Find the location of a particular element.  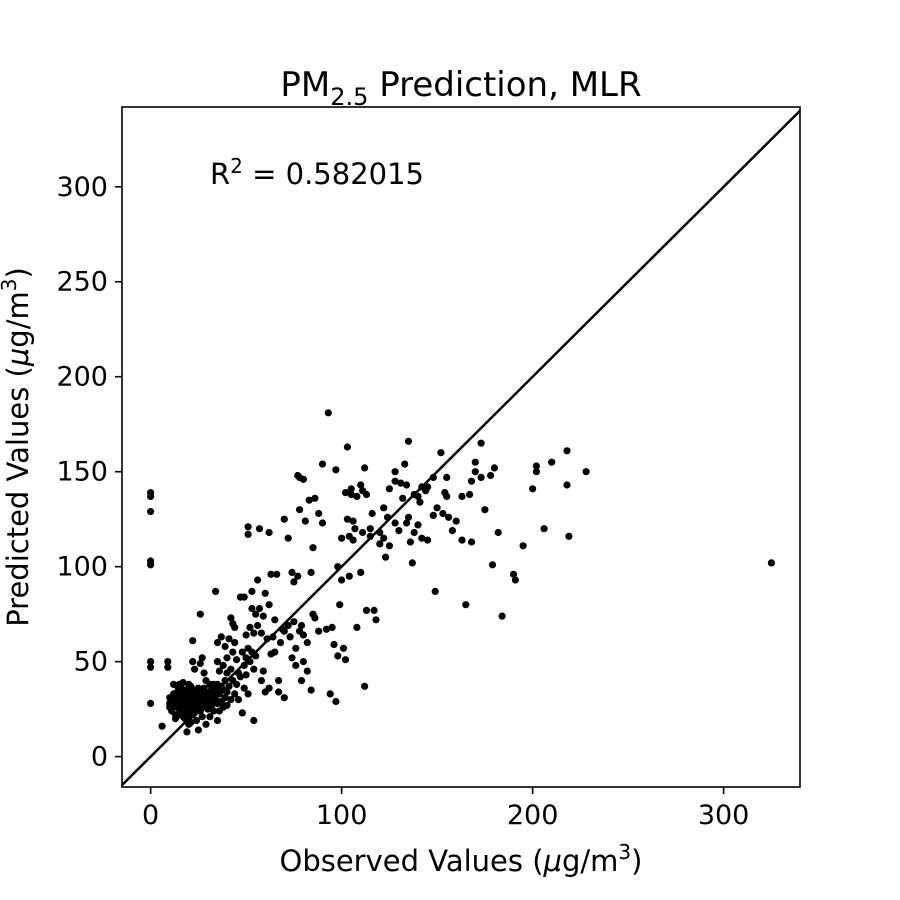

r-squared-annotation: R2 = 0.582015 is located at coordinates (317, 172).